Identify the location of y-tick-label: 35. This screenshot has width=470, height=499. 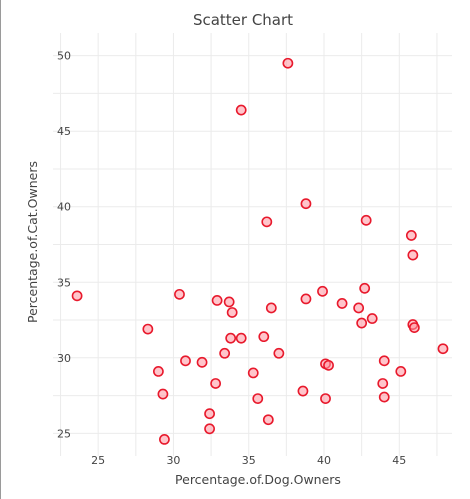
(64, 282).